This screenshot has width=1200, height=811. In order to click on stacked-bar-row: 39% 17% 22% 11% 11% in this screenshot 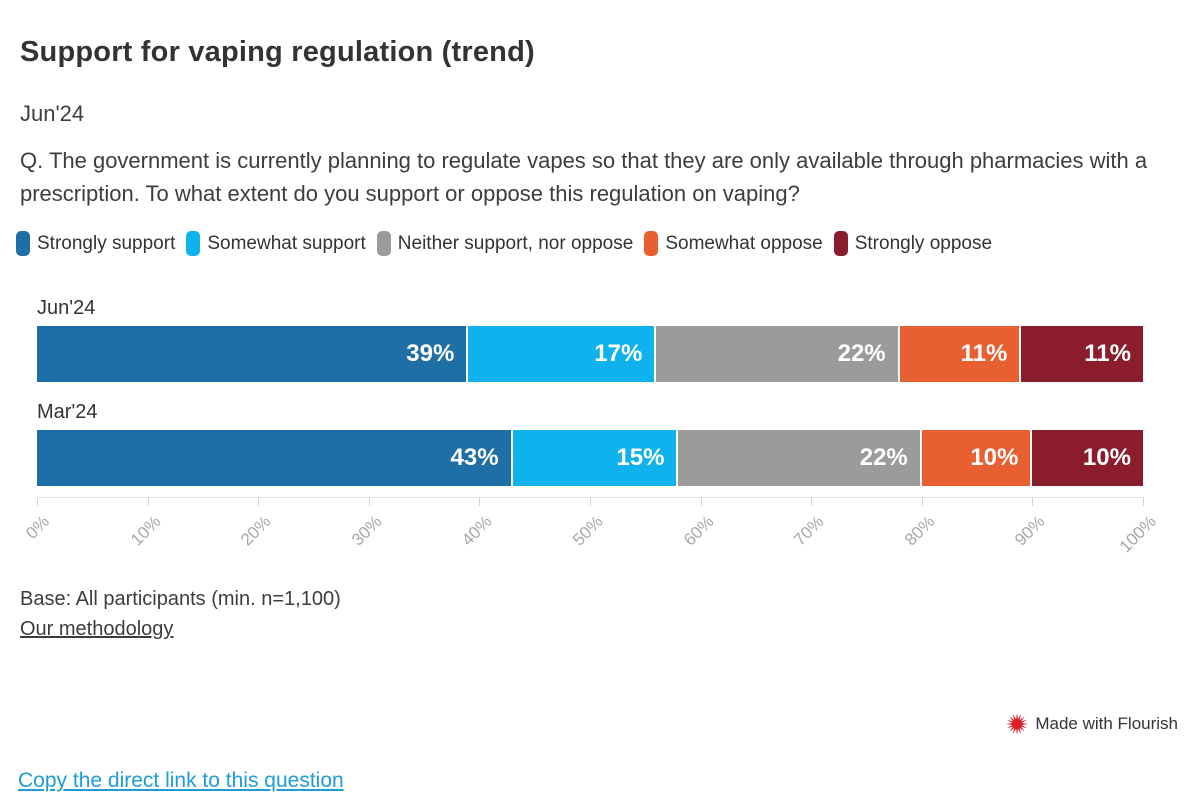, I will do `click(590, 354)`.